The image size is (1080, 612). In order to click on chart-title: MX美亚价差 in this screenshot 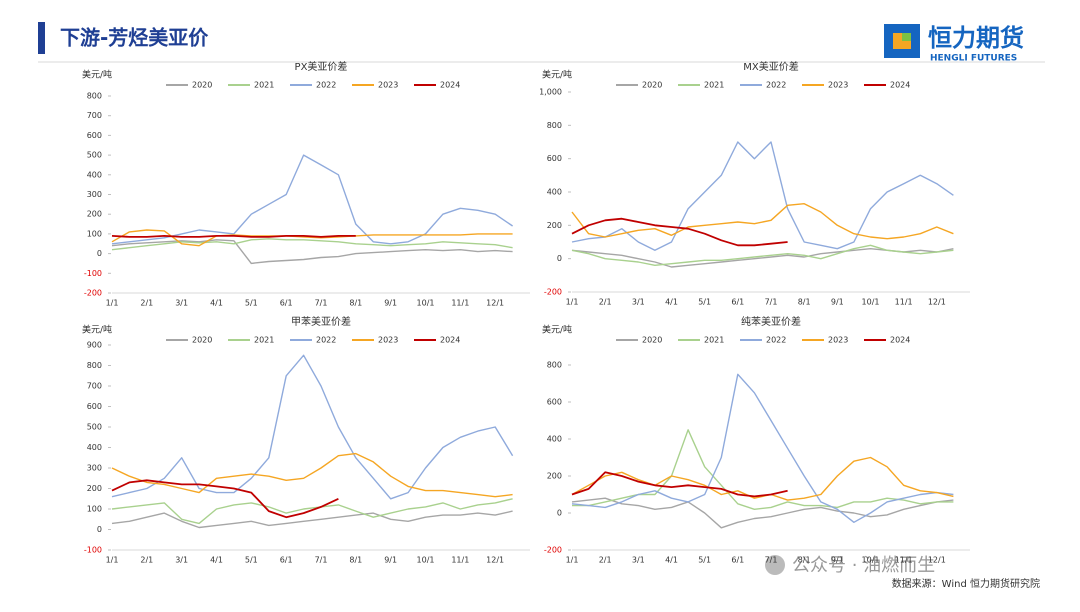, I will do `click(770, 66)`.